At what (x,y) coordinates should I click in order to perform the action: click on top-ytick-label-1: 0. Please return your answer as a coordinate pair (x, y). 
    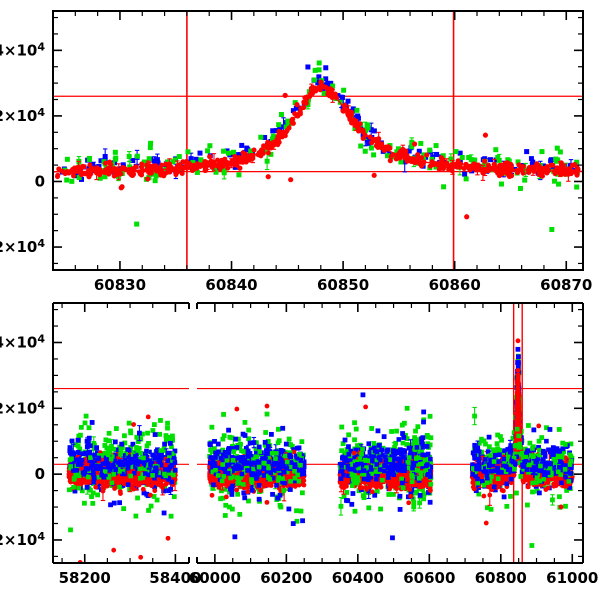
    Looking at the image, I should click on (40, 181).